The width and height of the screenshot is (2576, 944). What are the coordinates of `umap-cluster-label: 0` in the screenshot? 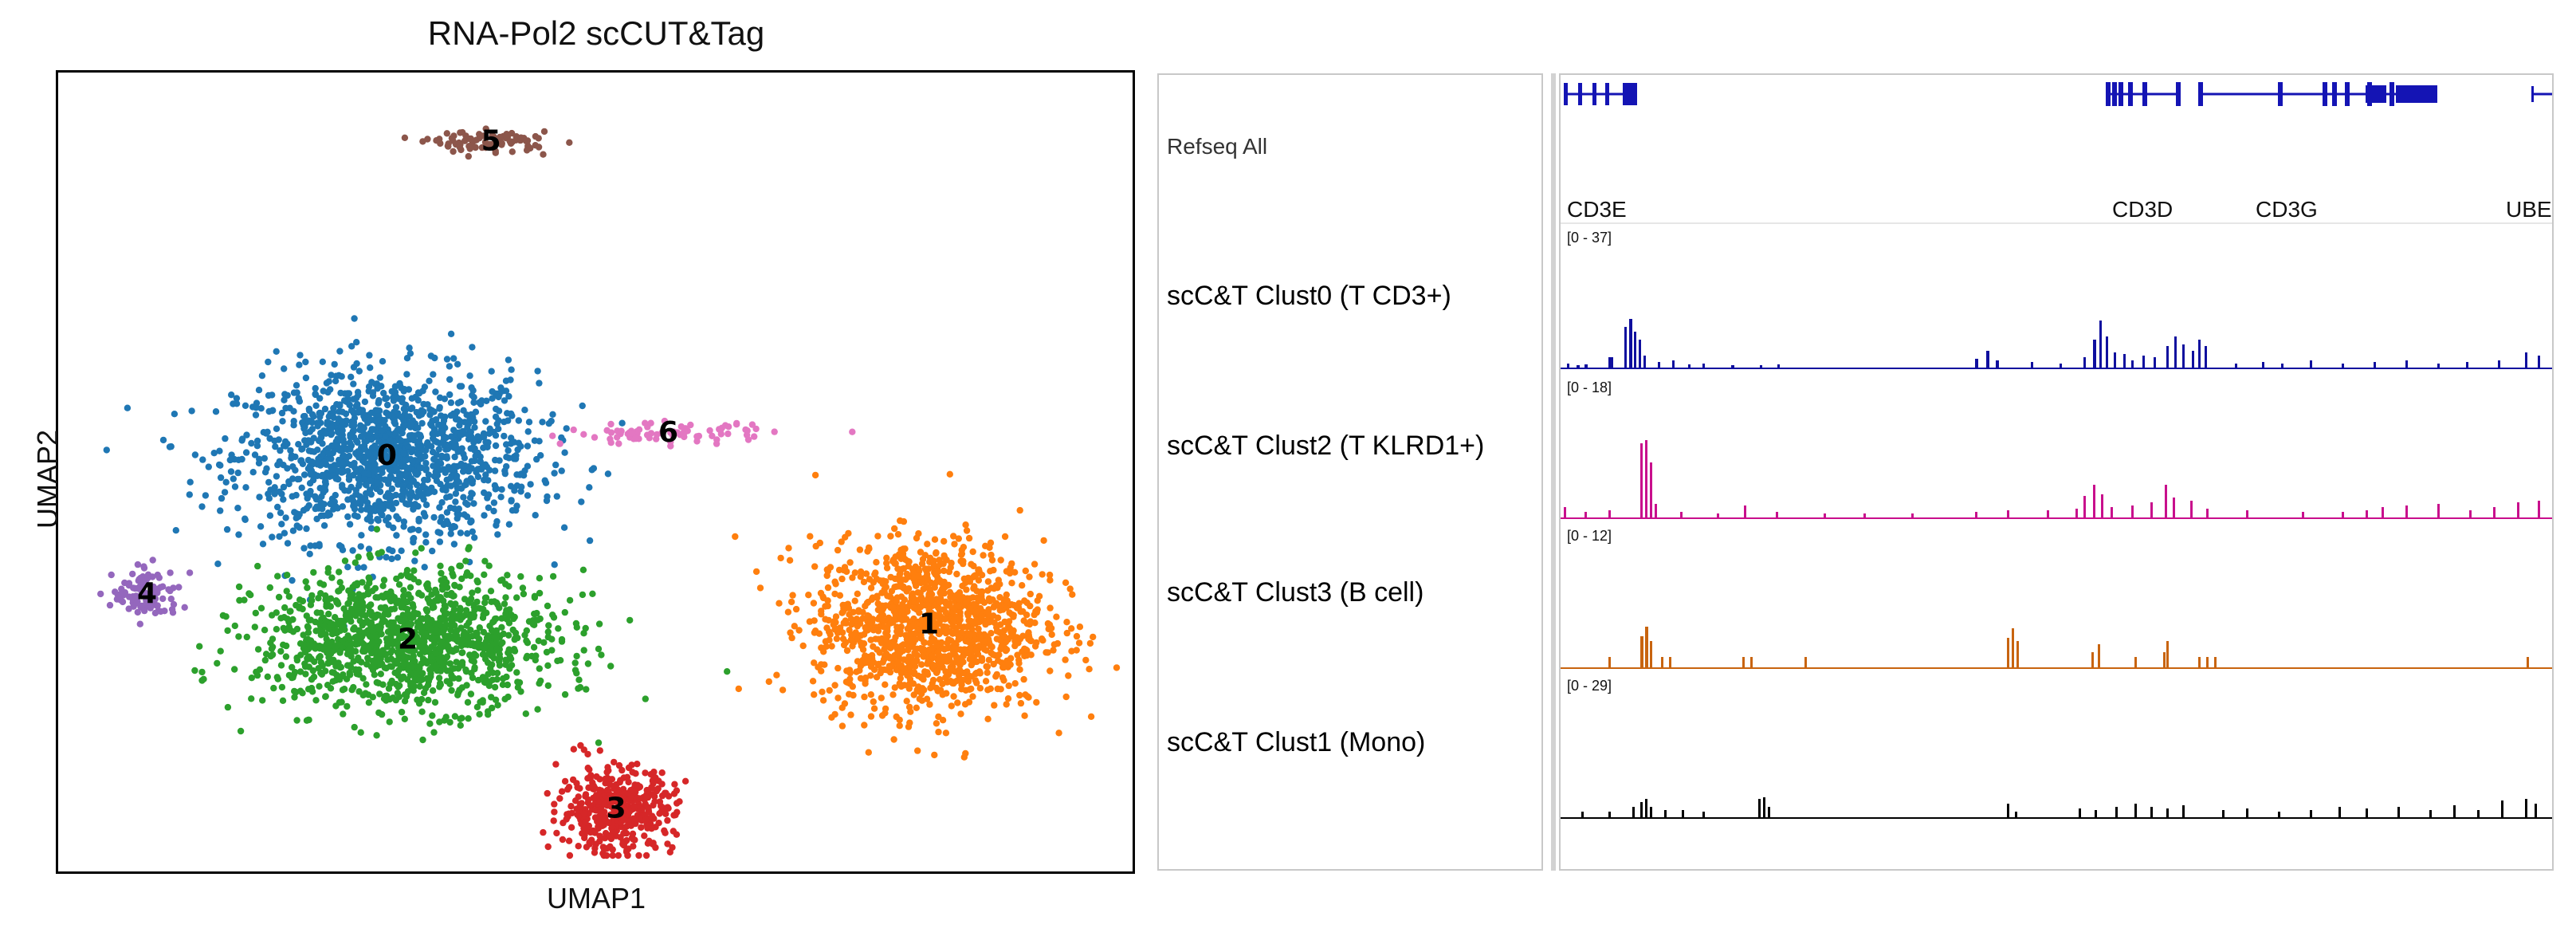 It's located at (387, 455).